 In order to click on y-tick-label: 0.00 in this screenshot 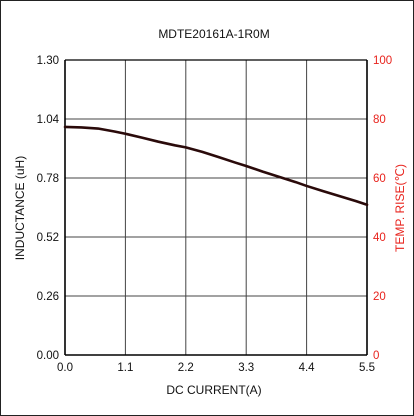, I will do `click(48, 356)`.